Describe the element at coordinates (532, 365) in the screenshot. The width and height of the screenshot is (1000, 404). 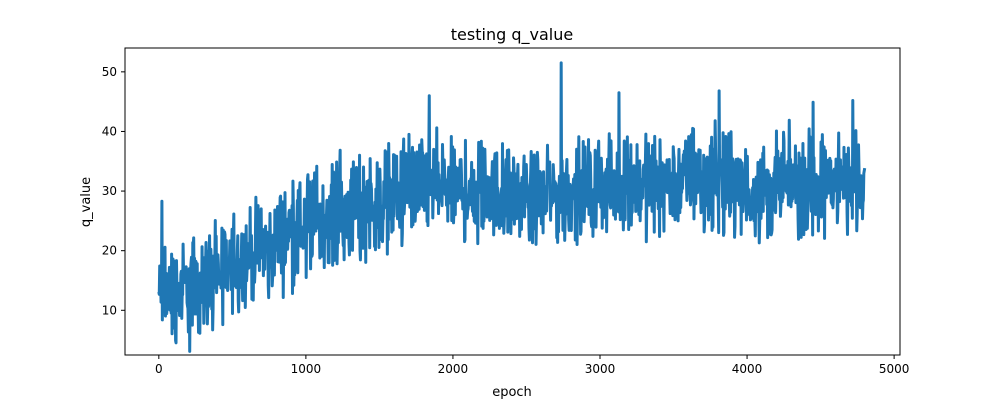
I see `x-axis: 0 1000 2000 3000 4000 5000` at that location.